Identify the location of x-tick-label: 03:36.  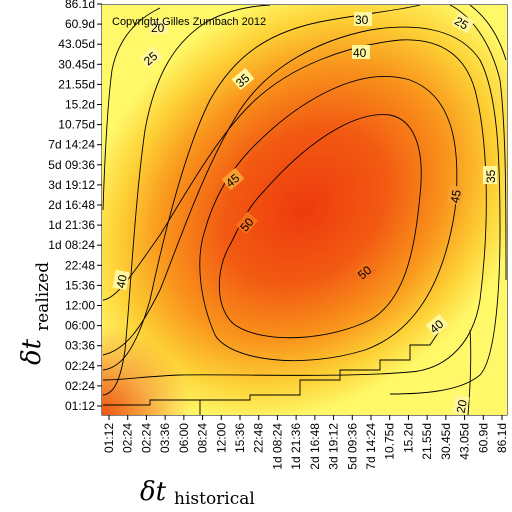
(165, 438).